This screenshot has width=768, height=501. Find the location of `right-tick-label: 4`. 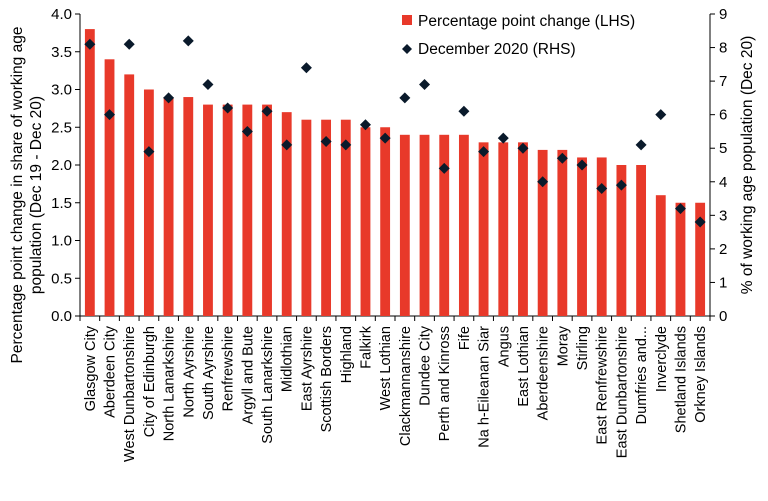

right-tick-label: 4 is located at coordinates (723, 182).